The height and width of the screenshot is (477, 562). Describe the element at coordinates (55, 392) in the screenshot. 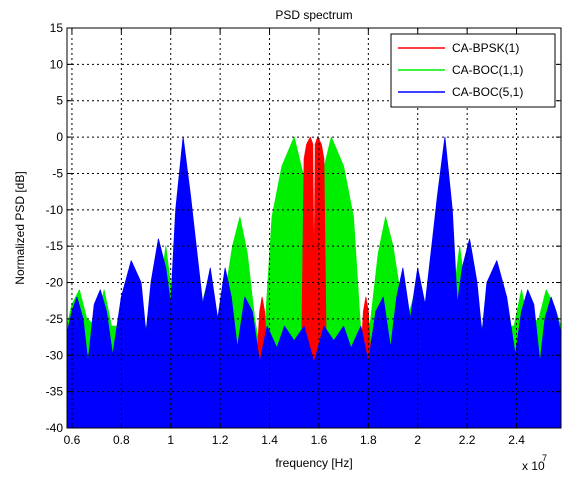

I see `y-tick-label: -35` at that location.